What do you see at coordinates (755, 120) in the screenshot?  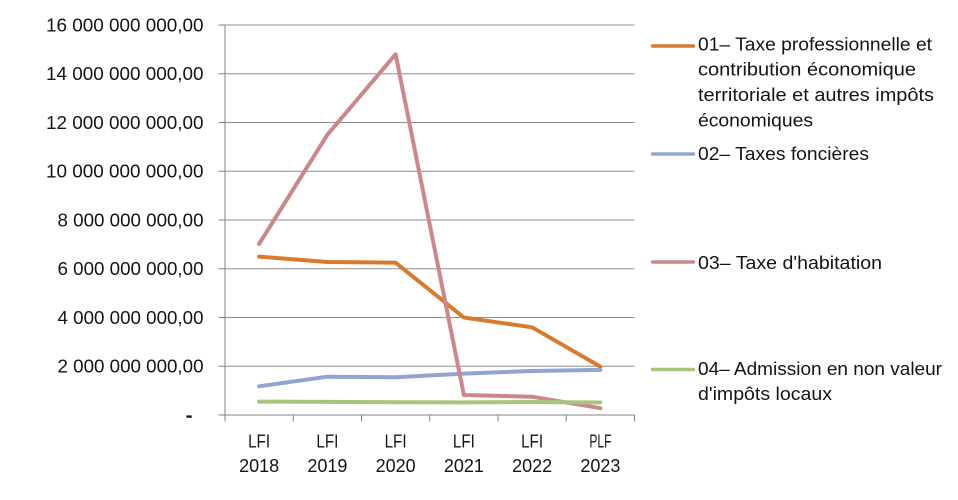 I see `svg-text: économiques` at bounding box center [755, 120].